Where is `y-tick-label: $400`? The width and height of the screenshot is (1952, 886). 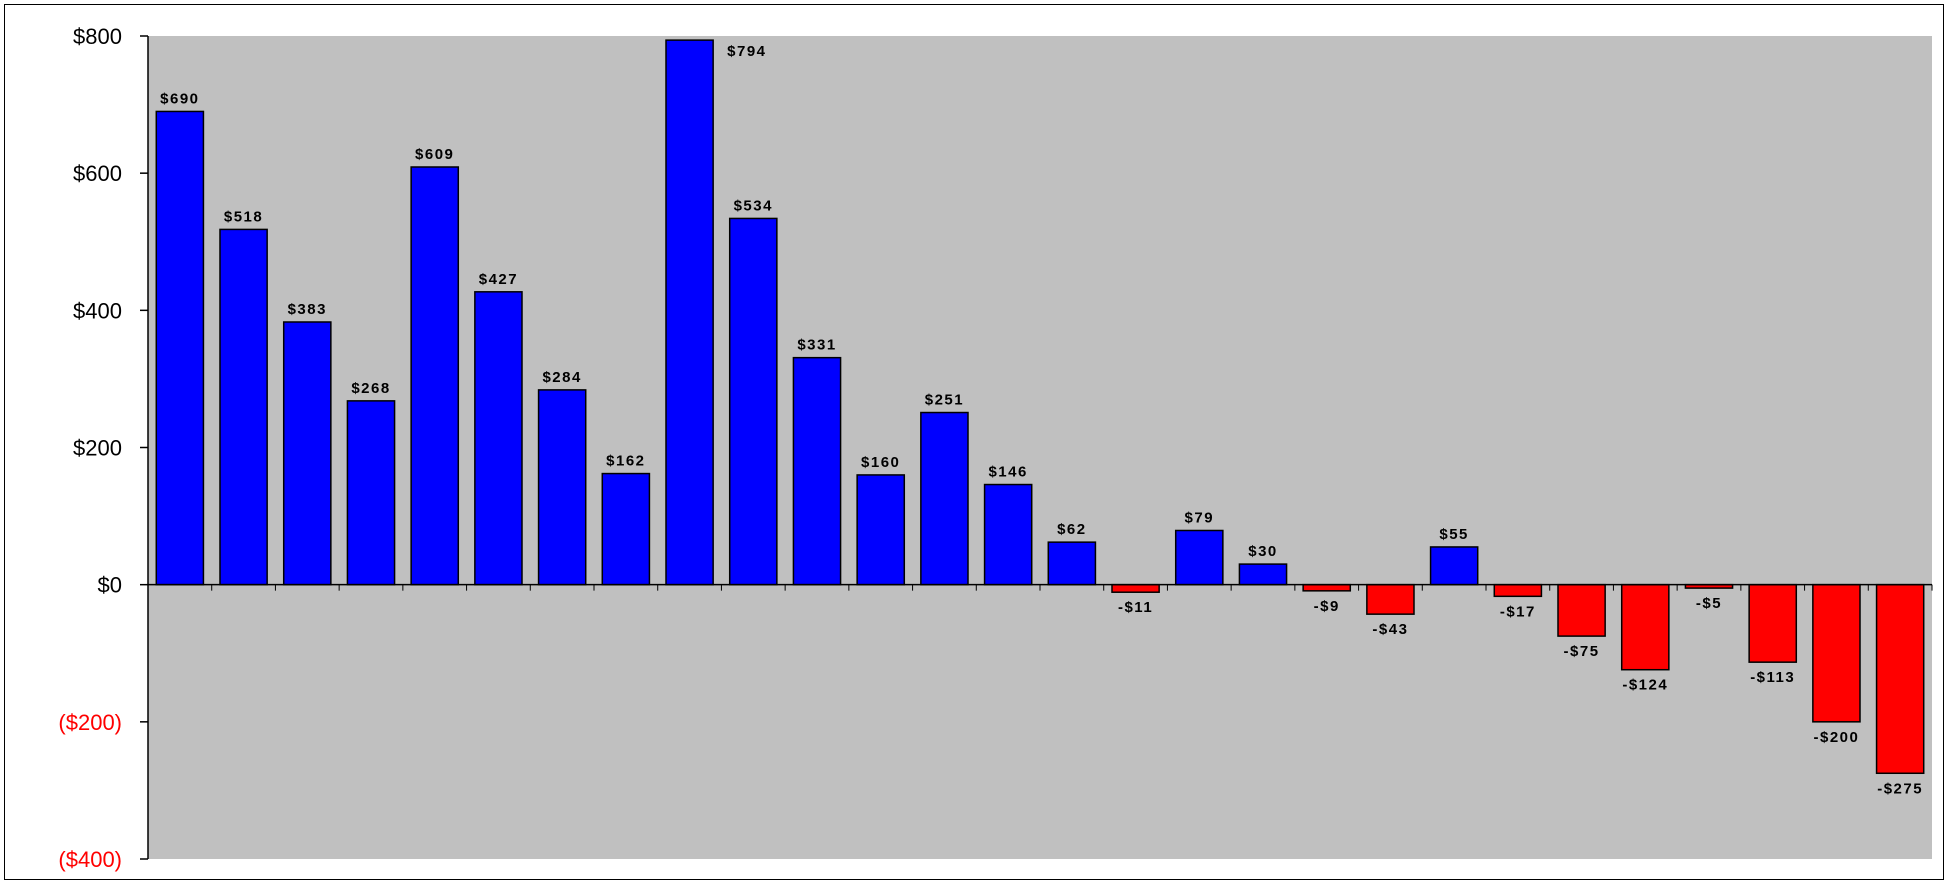
y-tick-label: $400 is located at coordinates (97, 310).